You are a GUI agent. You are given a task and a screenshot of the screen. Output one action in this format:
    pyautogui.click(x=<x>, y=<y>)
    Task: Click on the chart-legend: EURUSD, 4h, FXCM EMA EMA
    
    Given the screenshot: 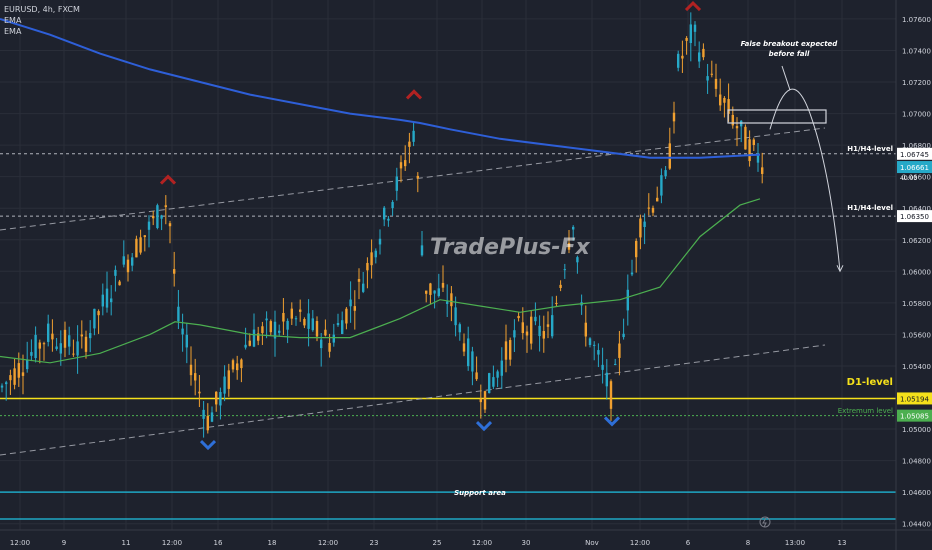 What is the action you would take?
    pyautogui.click(x=42, y=20)
    